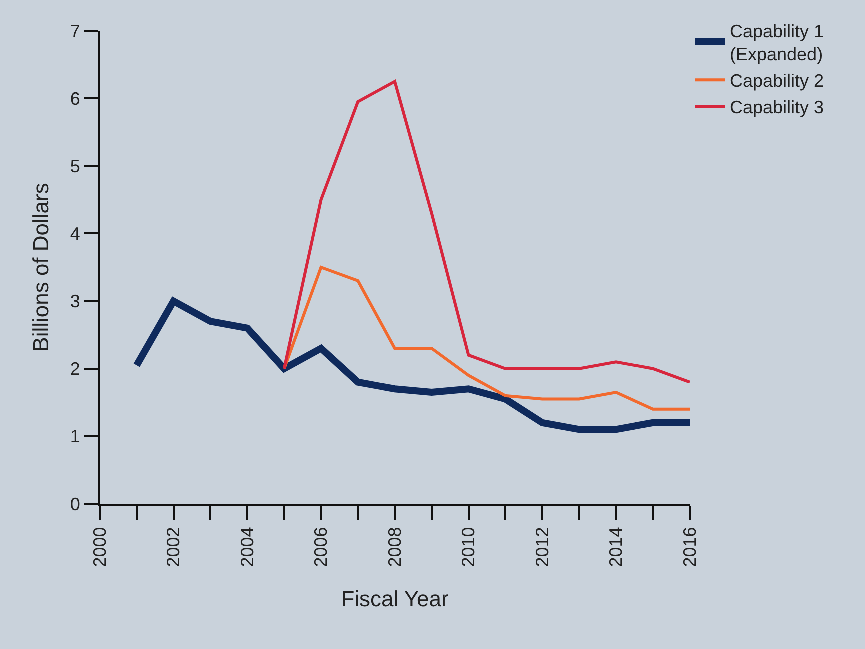 The width and height of the screenshot is (865, 649). Describe the element at coordinates (542, 547) in the screenshot. I see `x-tick-label: 2012` at that location.